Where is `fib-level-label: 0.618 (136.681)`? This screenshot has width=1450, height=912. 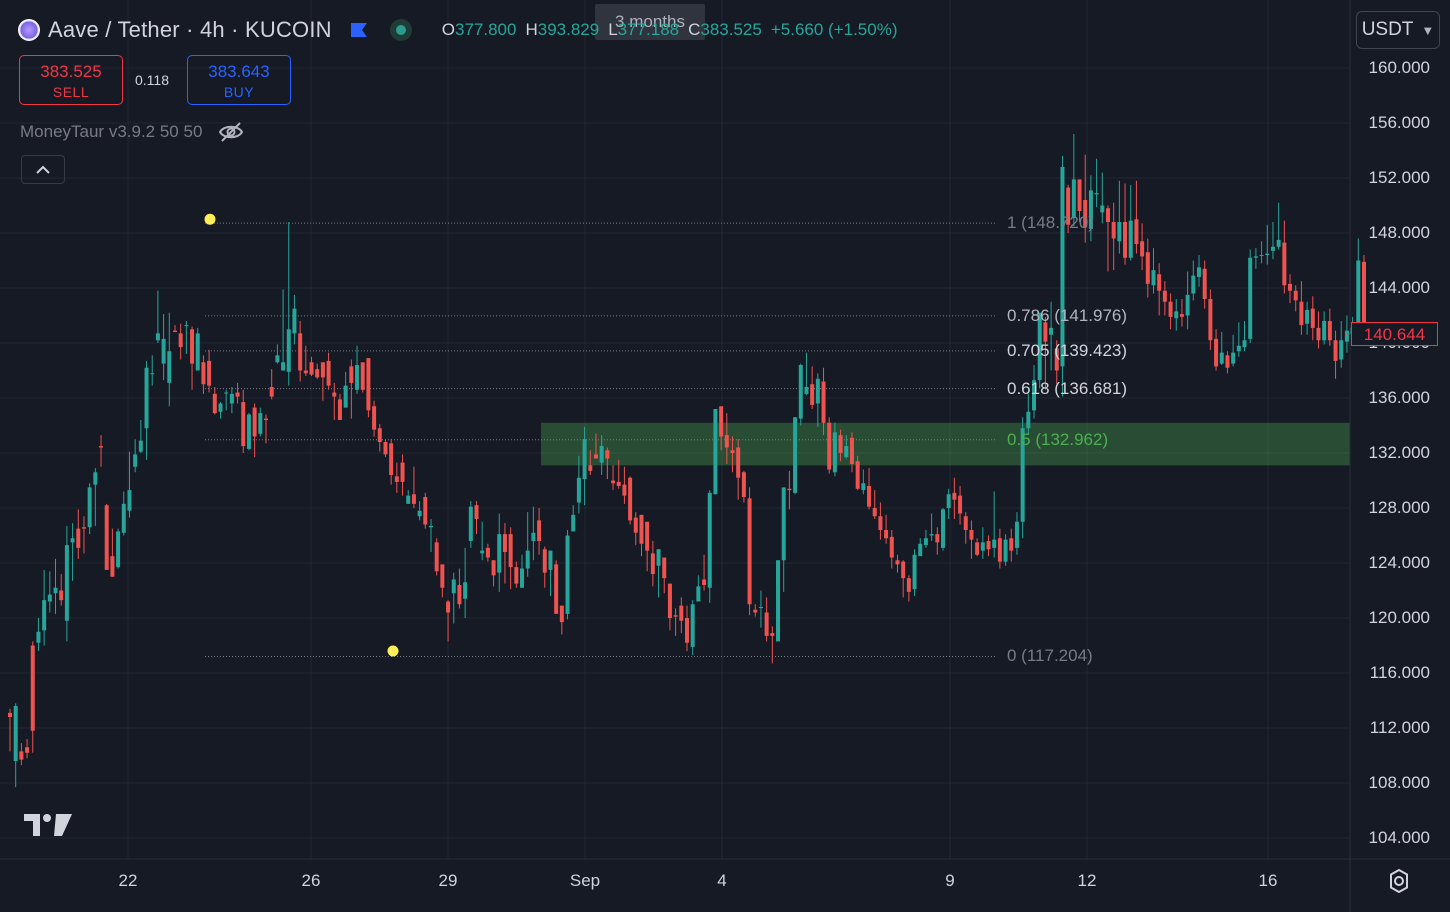
fib-level-label: 0.618 (136.681) is located at coordinates (1067, 388).